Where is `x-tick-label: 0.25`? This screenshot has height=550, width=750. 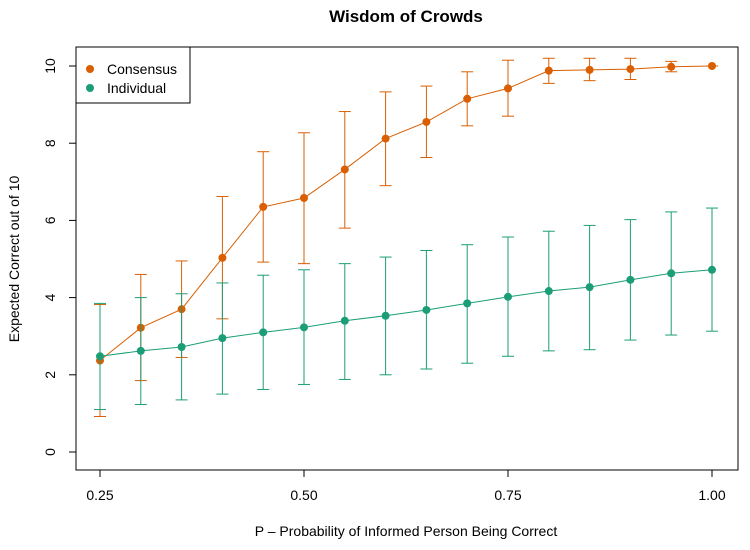 x-tick-label: 0.25 is located at coordinates (99, 495).